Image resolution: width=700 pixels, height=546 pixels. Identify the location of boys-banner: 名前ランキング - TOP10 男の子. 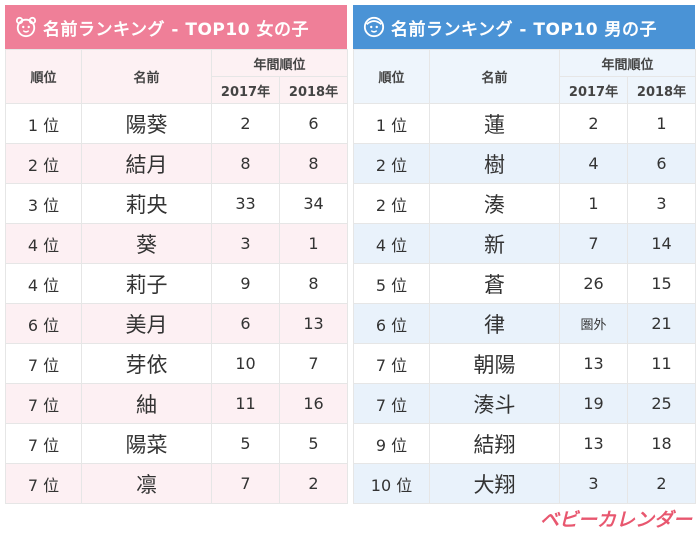
(524, 27).